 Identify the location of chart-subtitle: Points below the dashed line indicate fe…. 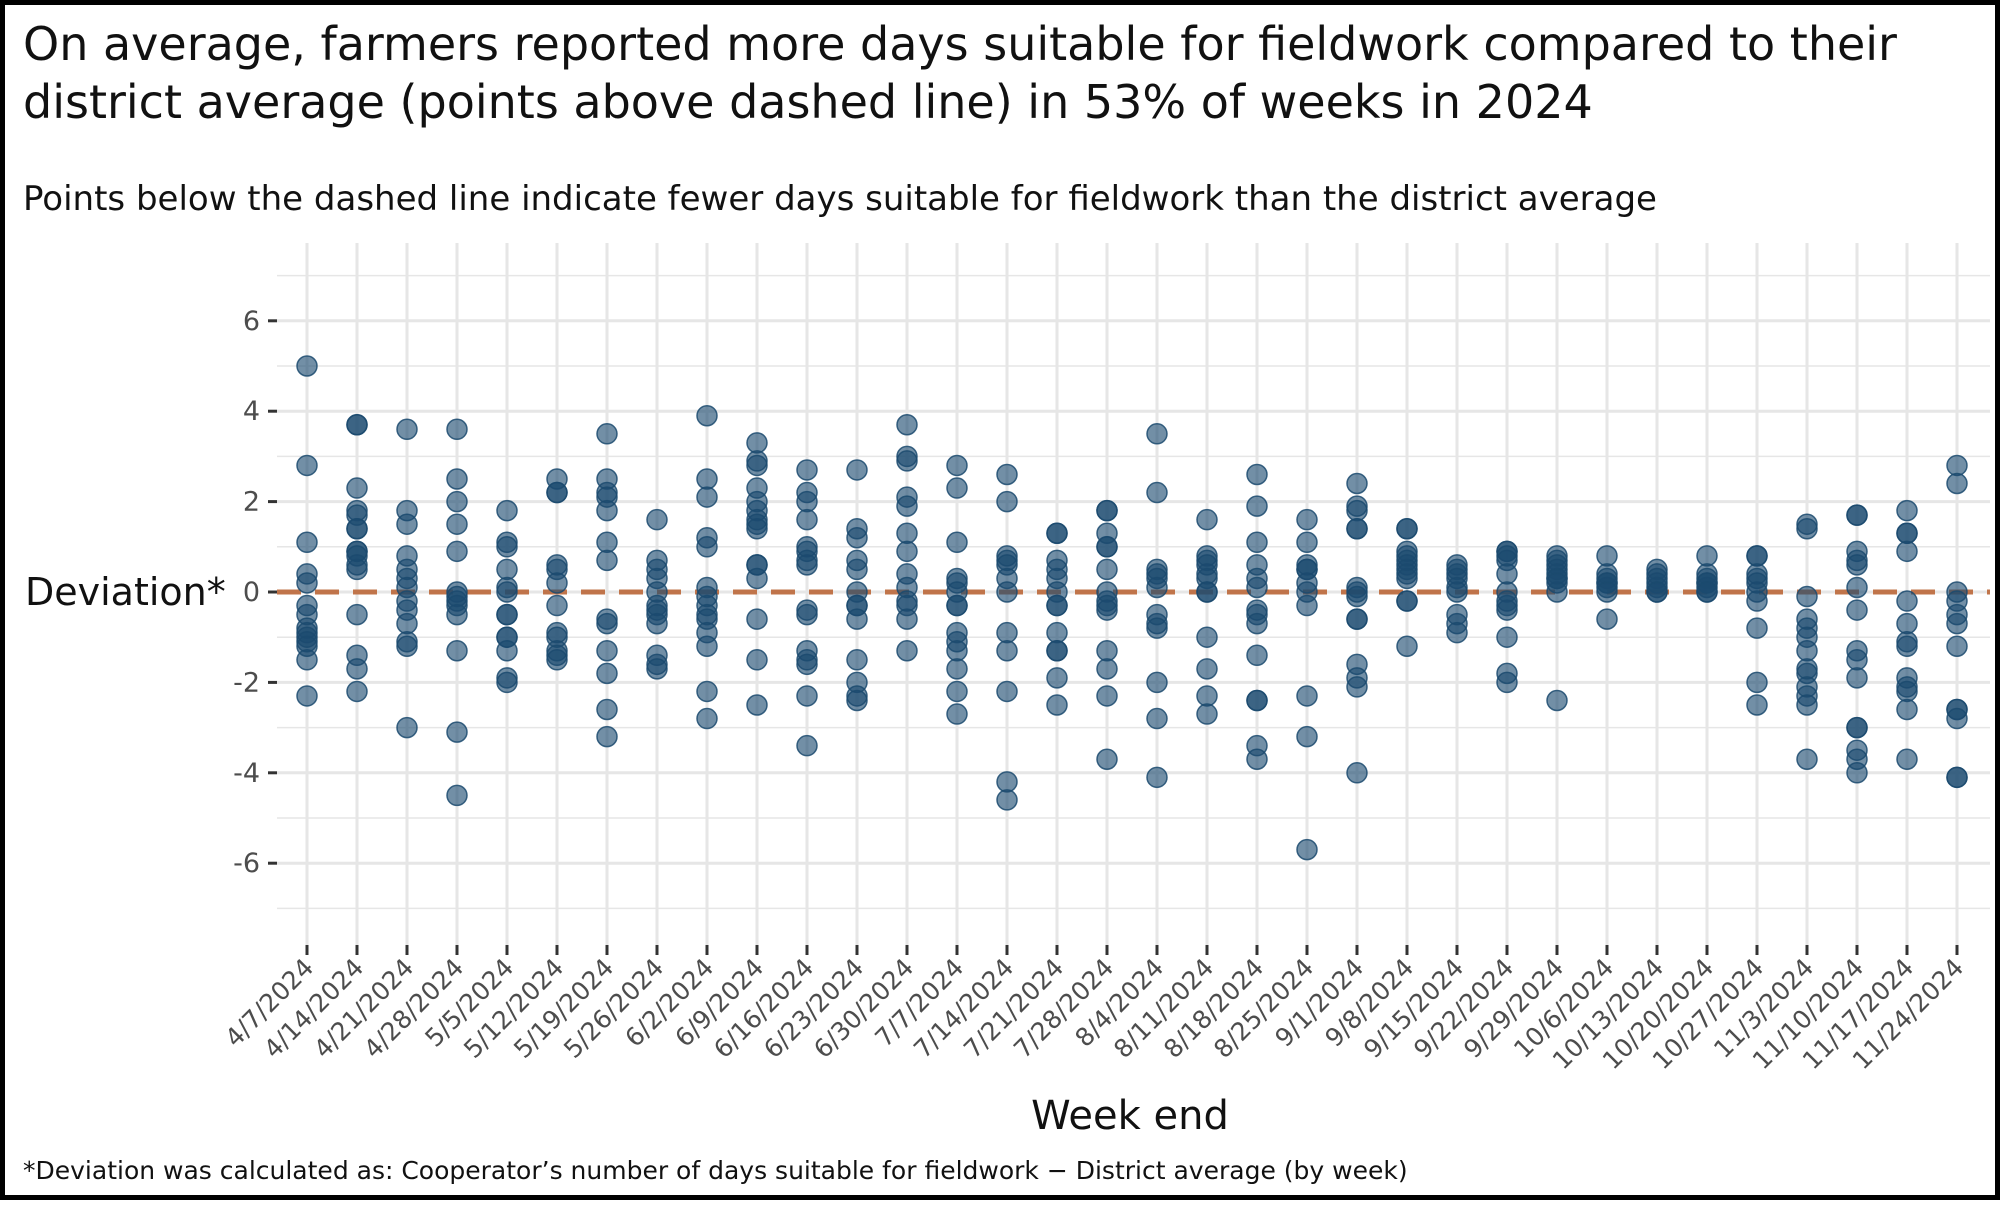
(840, 199).